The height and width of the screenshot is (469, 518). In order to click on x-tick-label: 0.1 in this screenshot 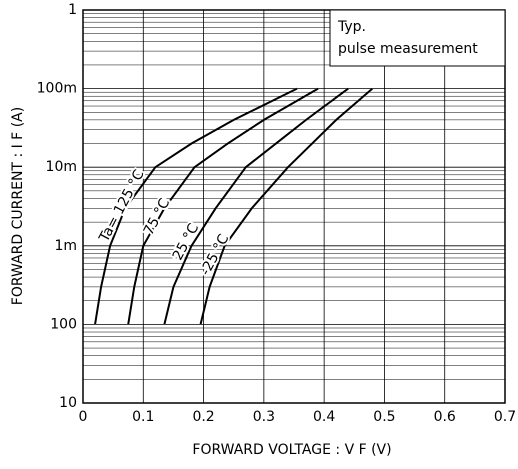, I will do `click(143, 417)`.